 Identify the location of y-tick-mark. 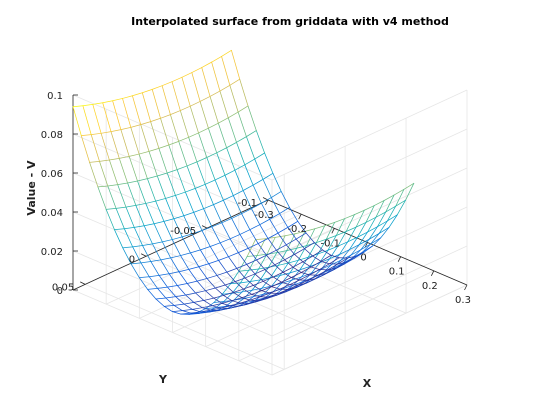
(143, 255).